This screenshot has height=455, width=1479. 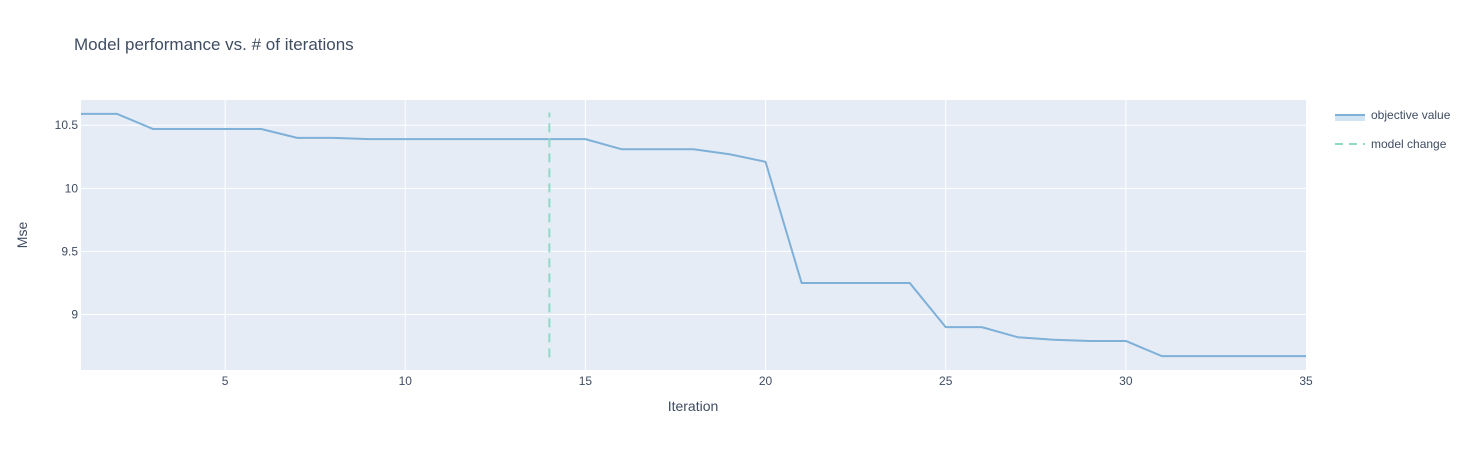 I want to click on y-tick-label: 9, so click(x=74, y=314).